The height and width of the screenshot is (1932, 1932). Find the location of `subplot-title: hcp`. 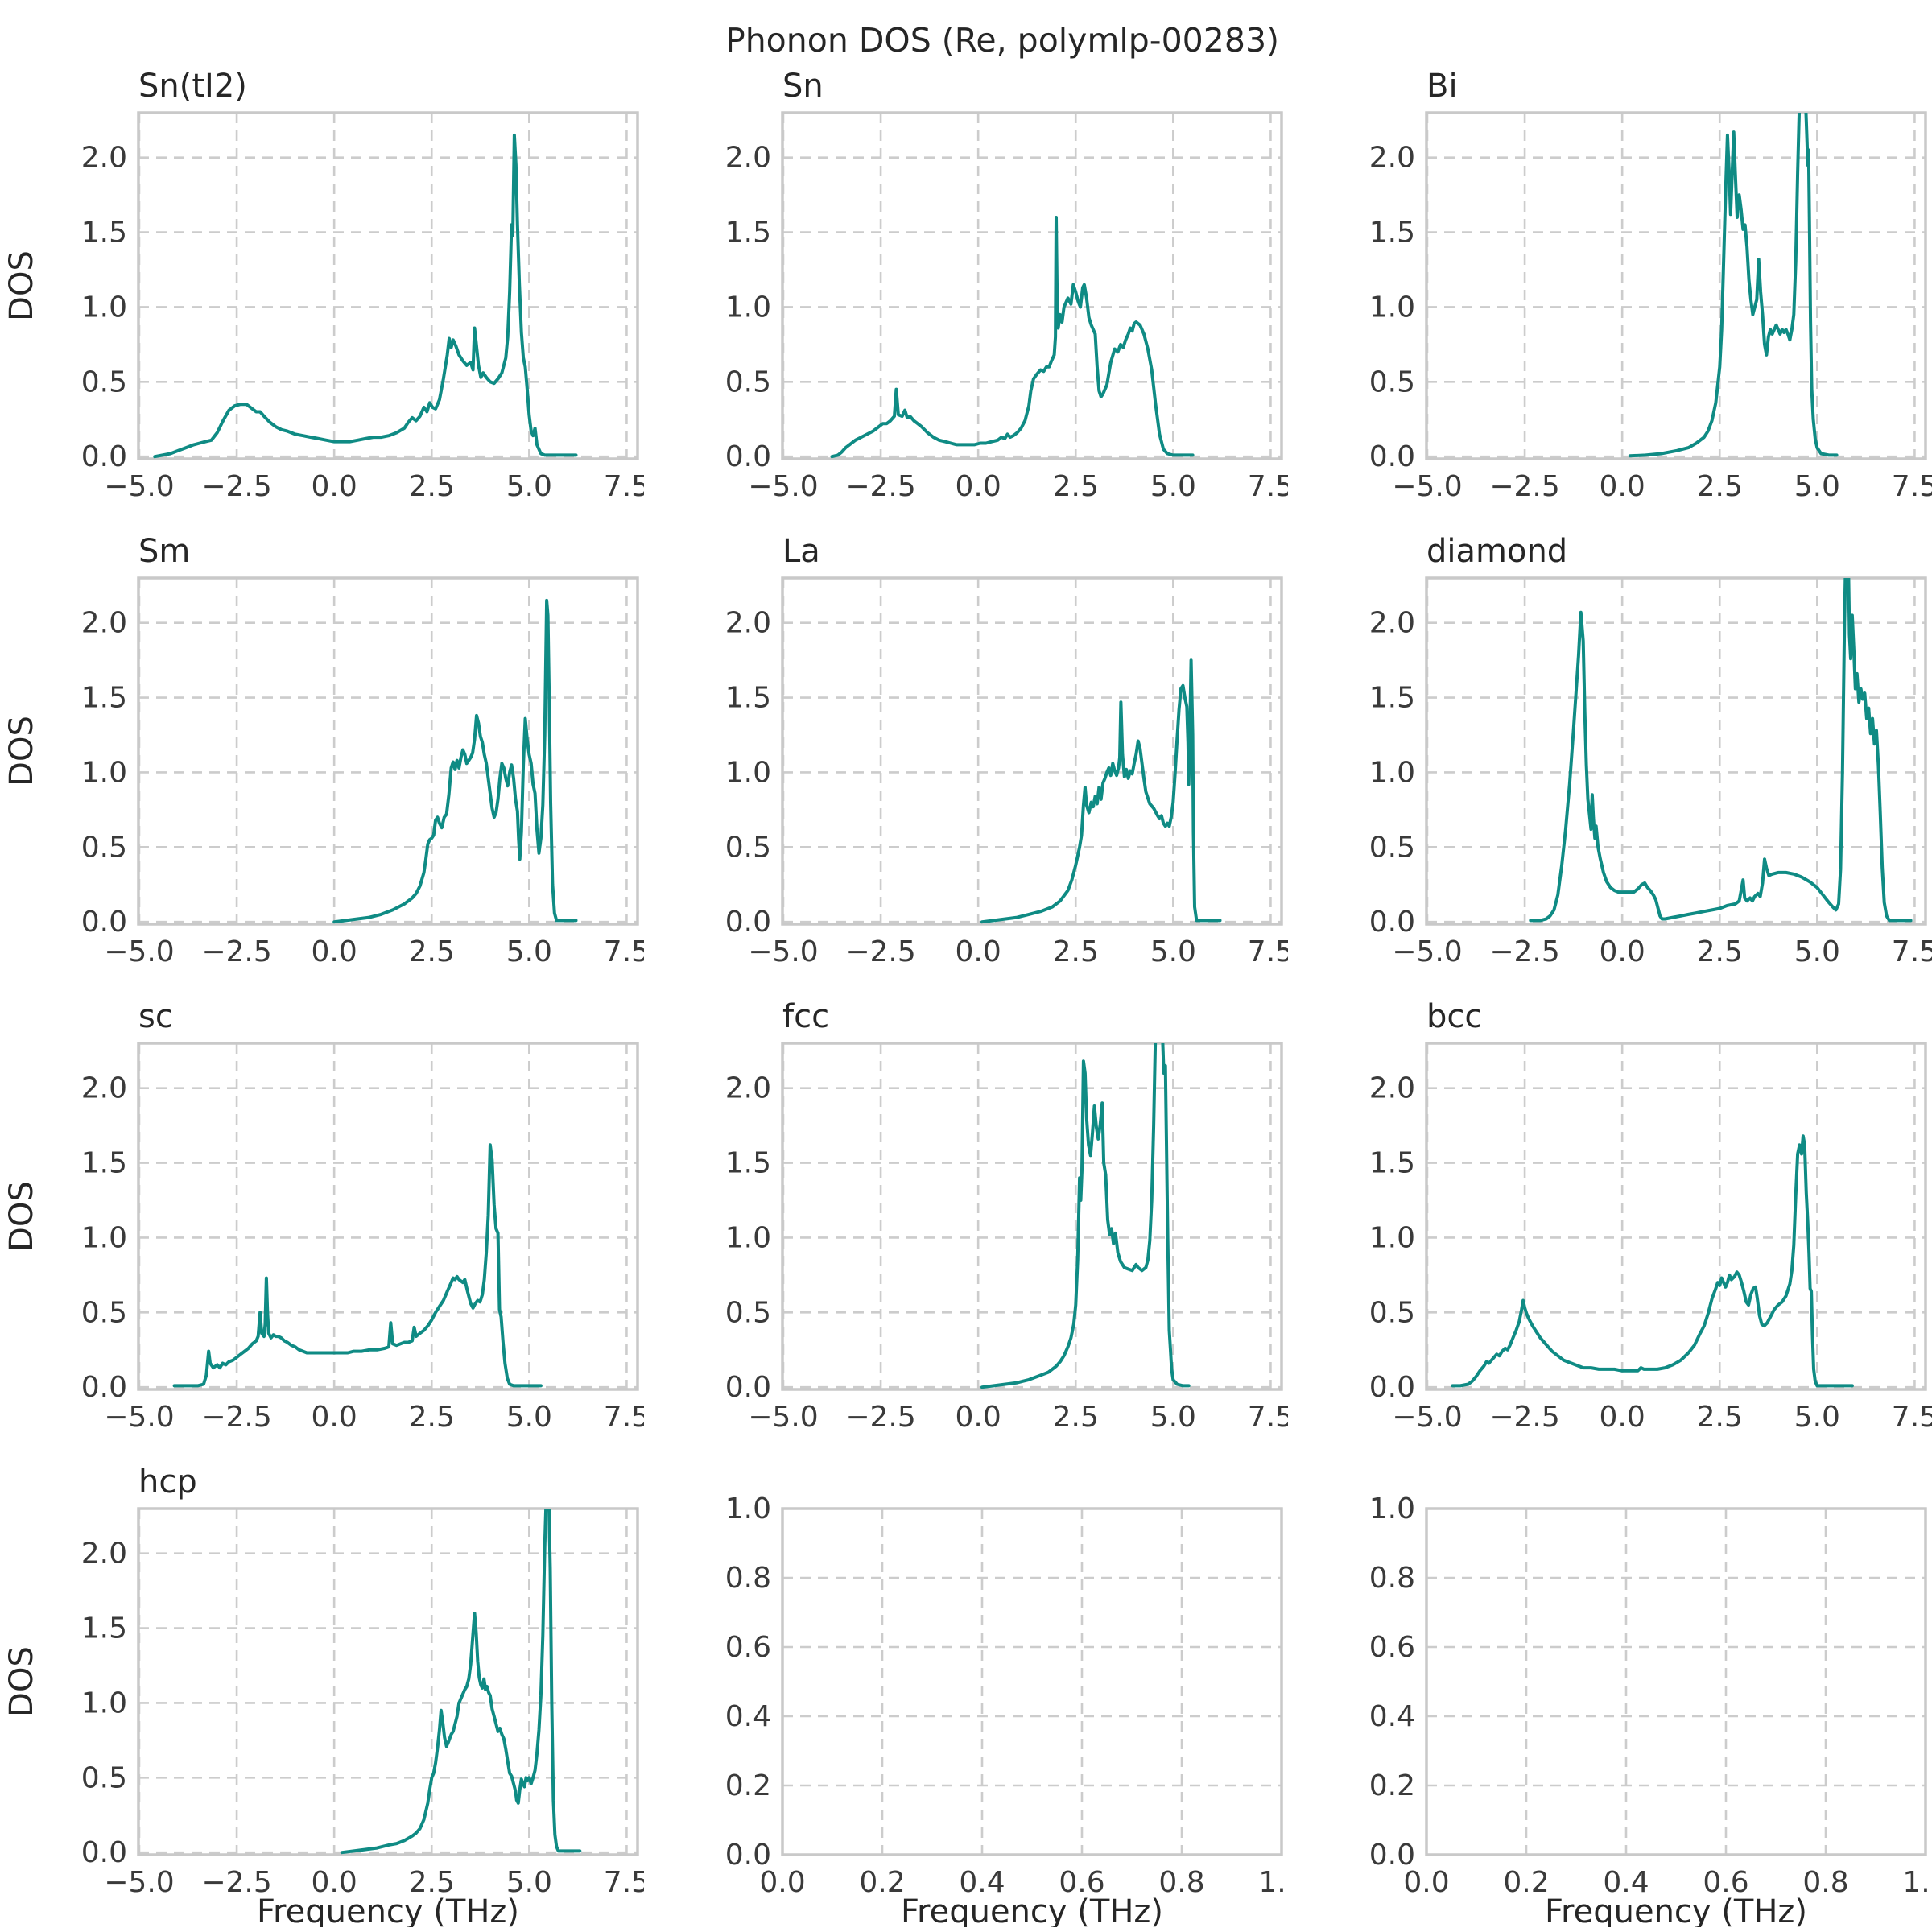

subplot-title: hcp is located at coordinates (167, 1482).